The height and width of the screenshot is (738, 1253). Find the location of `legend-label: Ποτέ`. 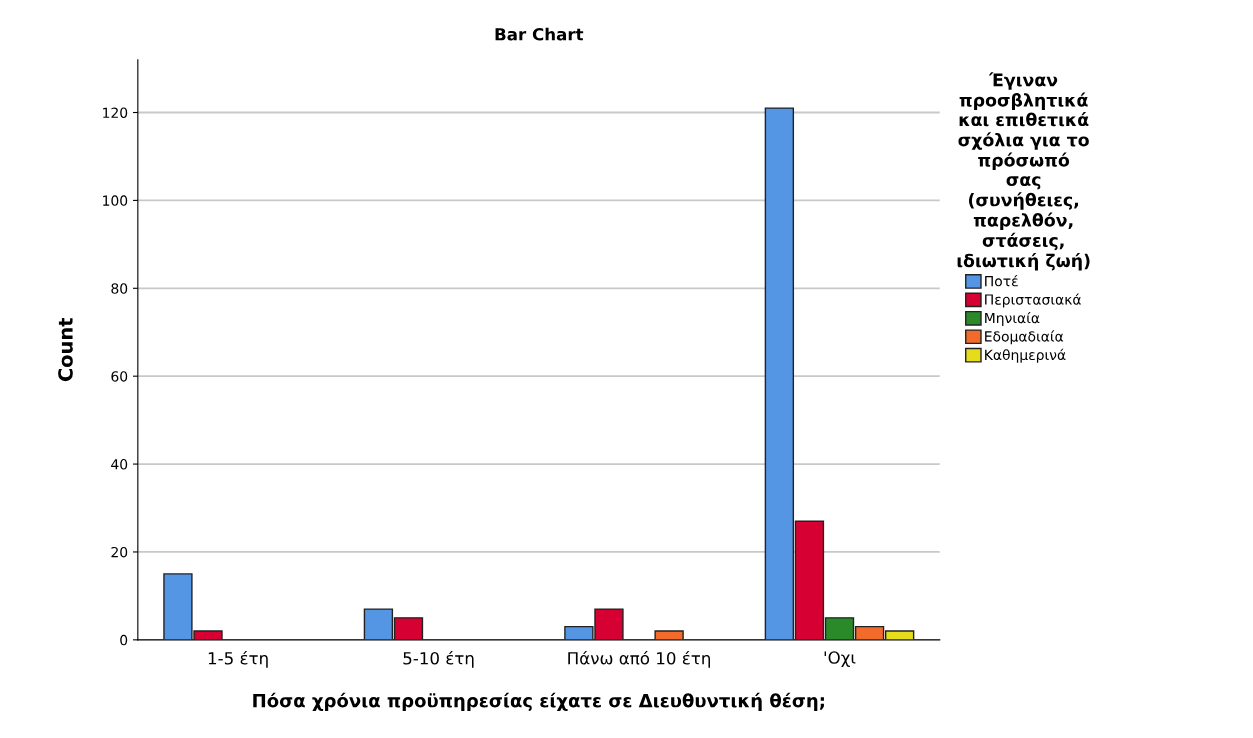

legend-label: Ποτέ is located at coordinates (1001, 281).